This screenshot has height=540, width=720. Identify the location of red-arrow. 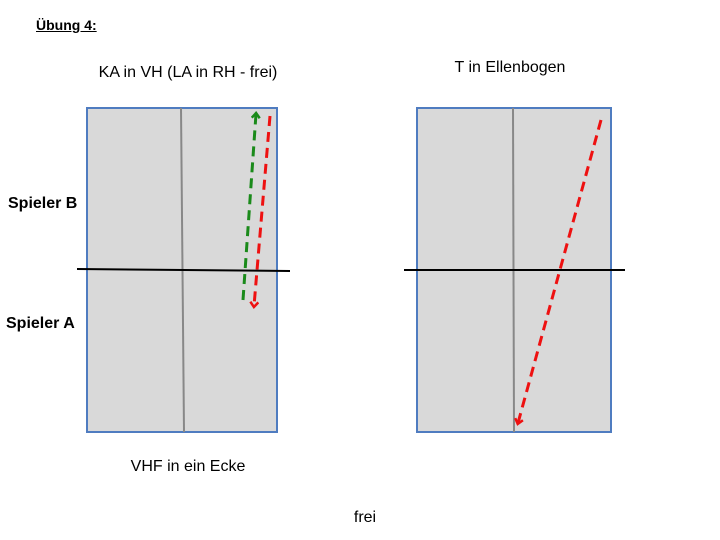
(558, 272).